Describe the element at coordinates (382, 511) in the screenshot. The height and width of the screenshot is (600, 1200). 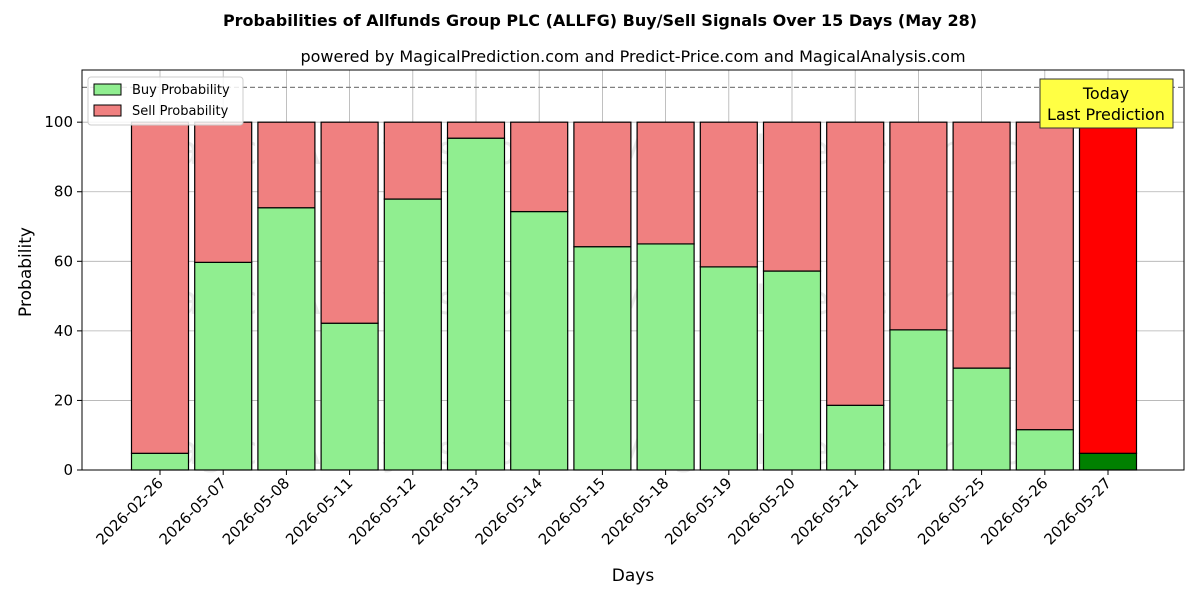
I see `x-tick-label: 2026-05-12` at that location.